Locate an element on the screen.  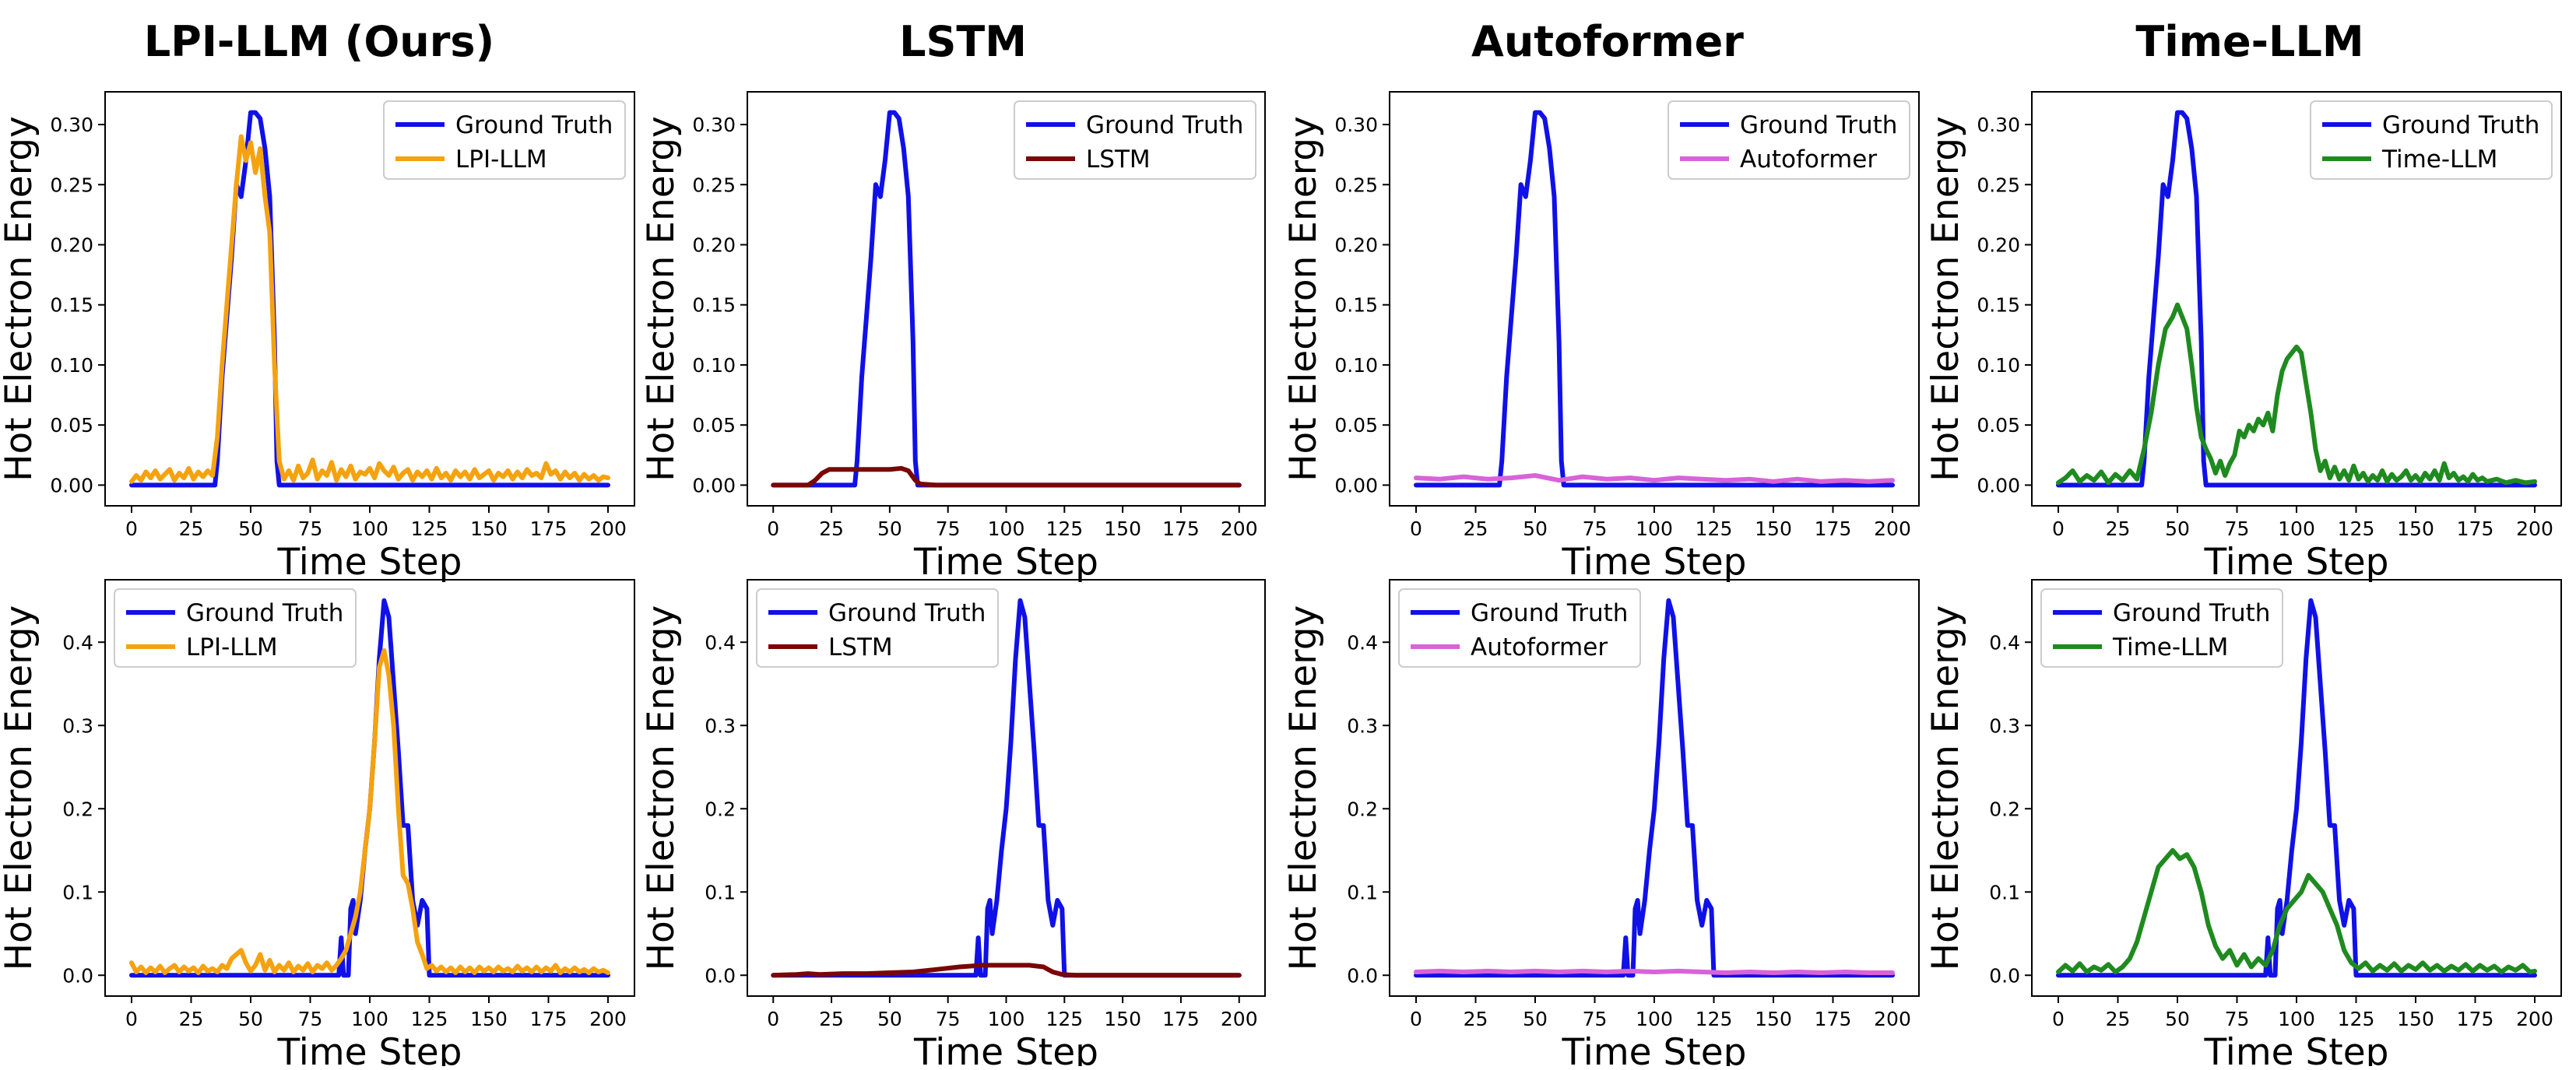
column-title-lpi-llm: LPI-LLM (Ours) is located at coordinates (319, 41).